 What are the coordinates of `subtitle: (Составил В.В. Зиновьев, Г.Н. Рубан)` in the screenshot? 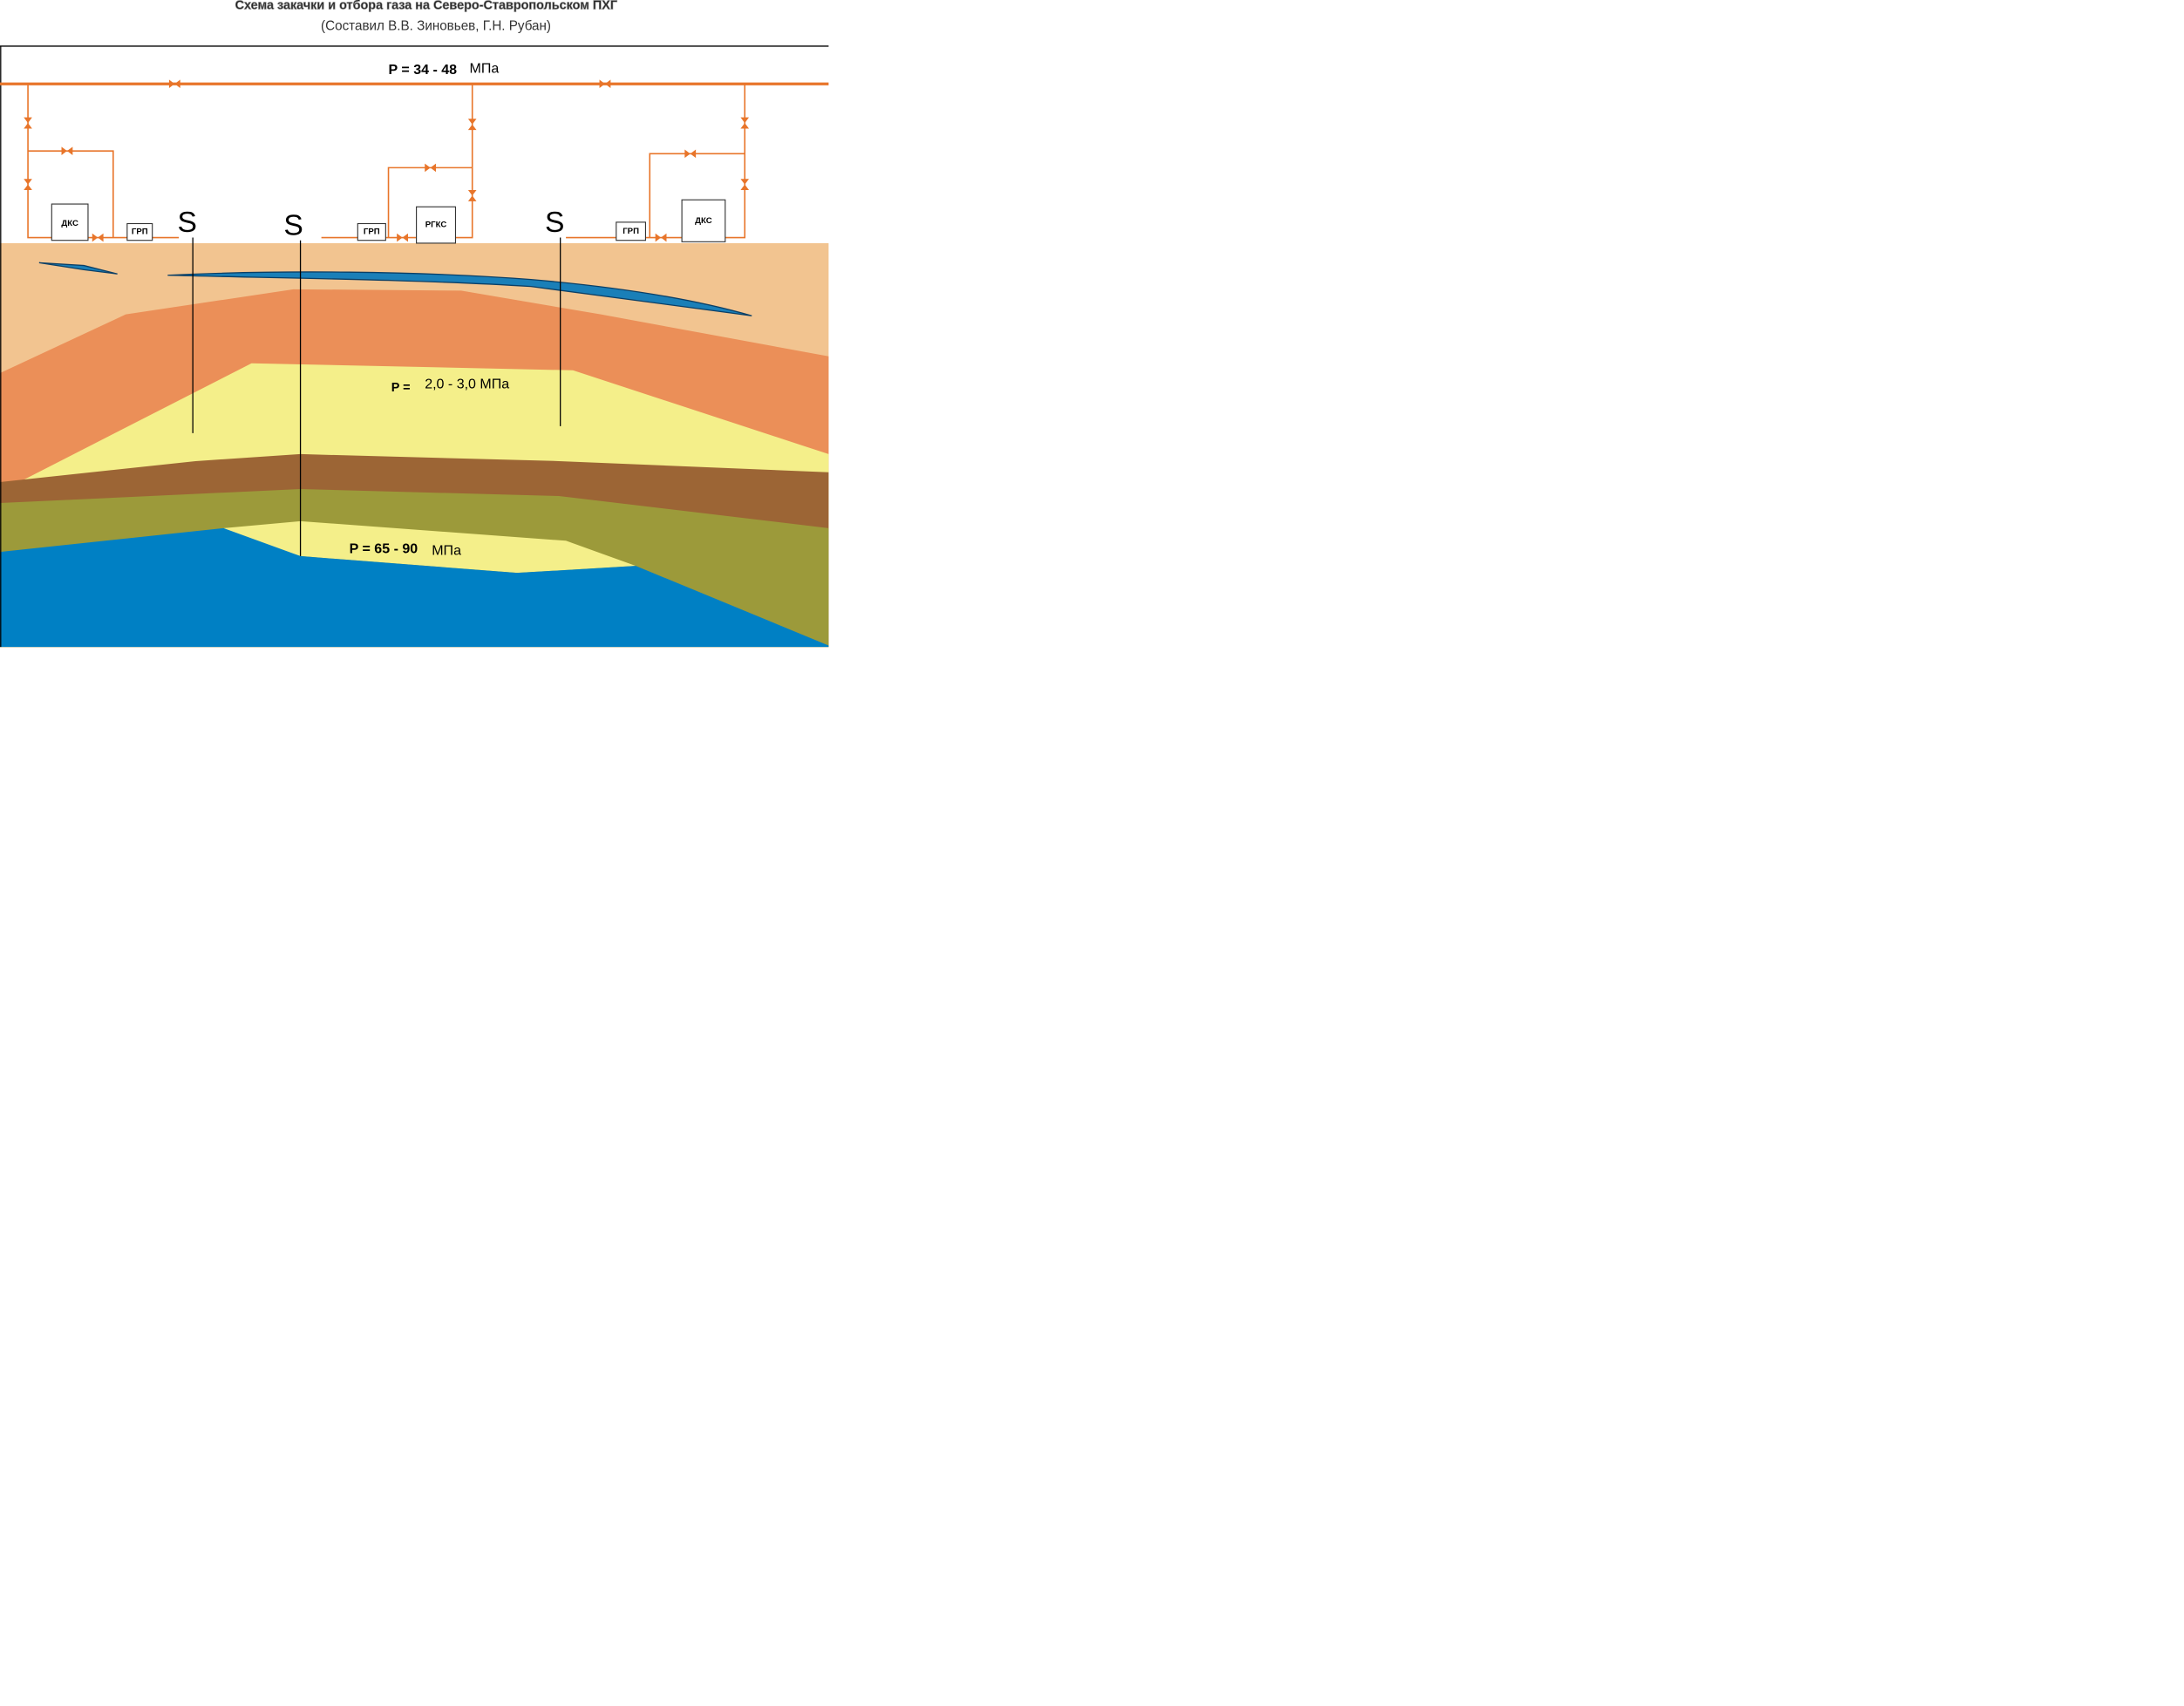 It's located at (436, 26).